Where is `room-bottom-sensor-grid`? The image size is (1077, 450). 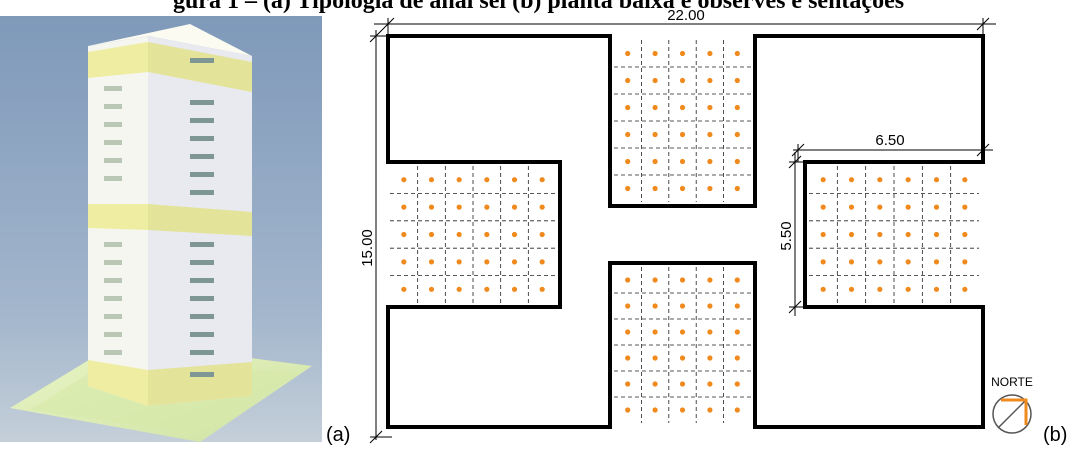
room-bottom-sensor-grid is located at coordinates (682, 345).